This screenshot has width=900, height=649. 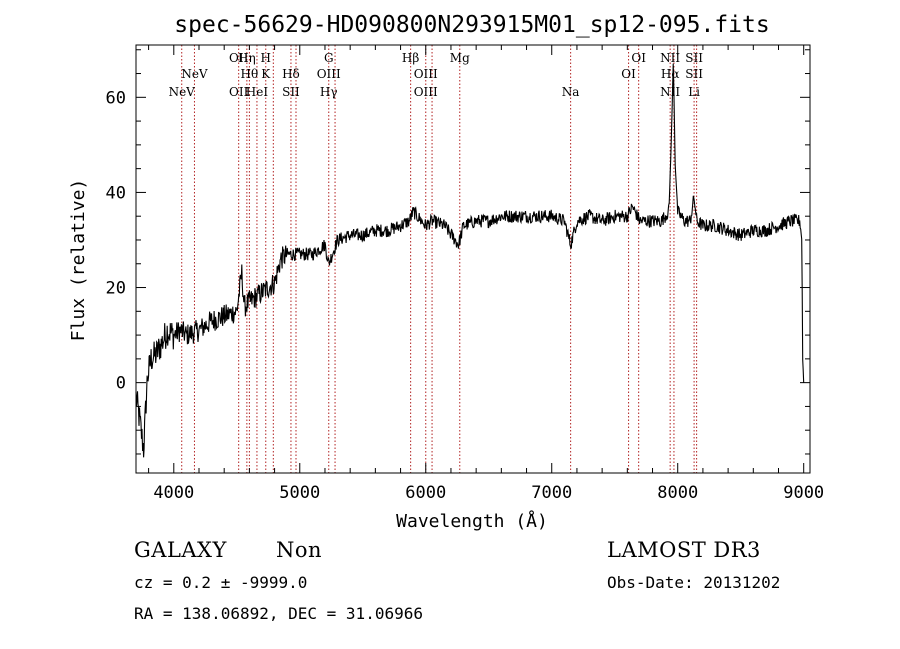 I want to click on y-tick-label: 60, so click(x=116, y=98).